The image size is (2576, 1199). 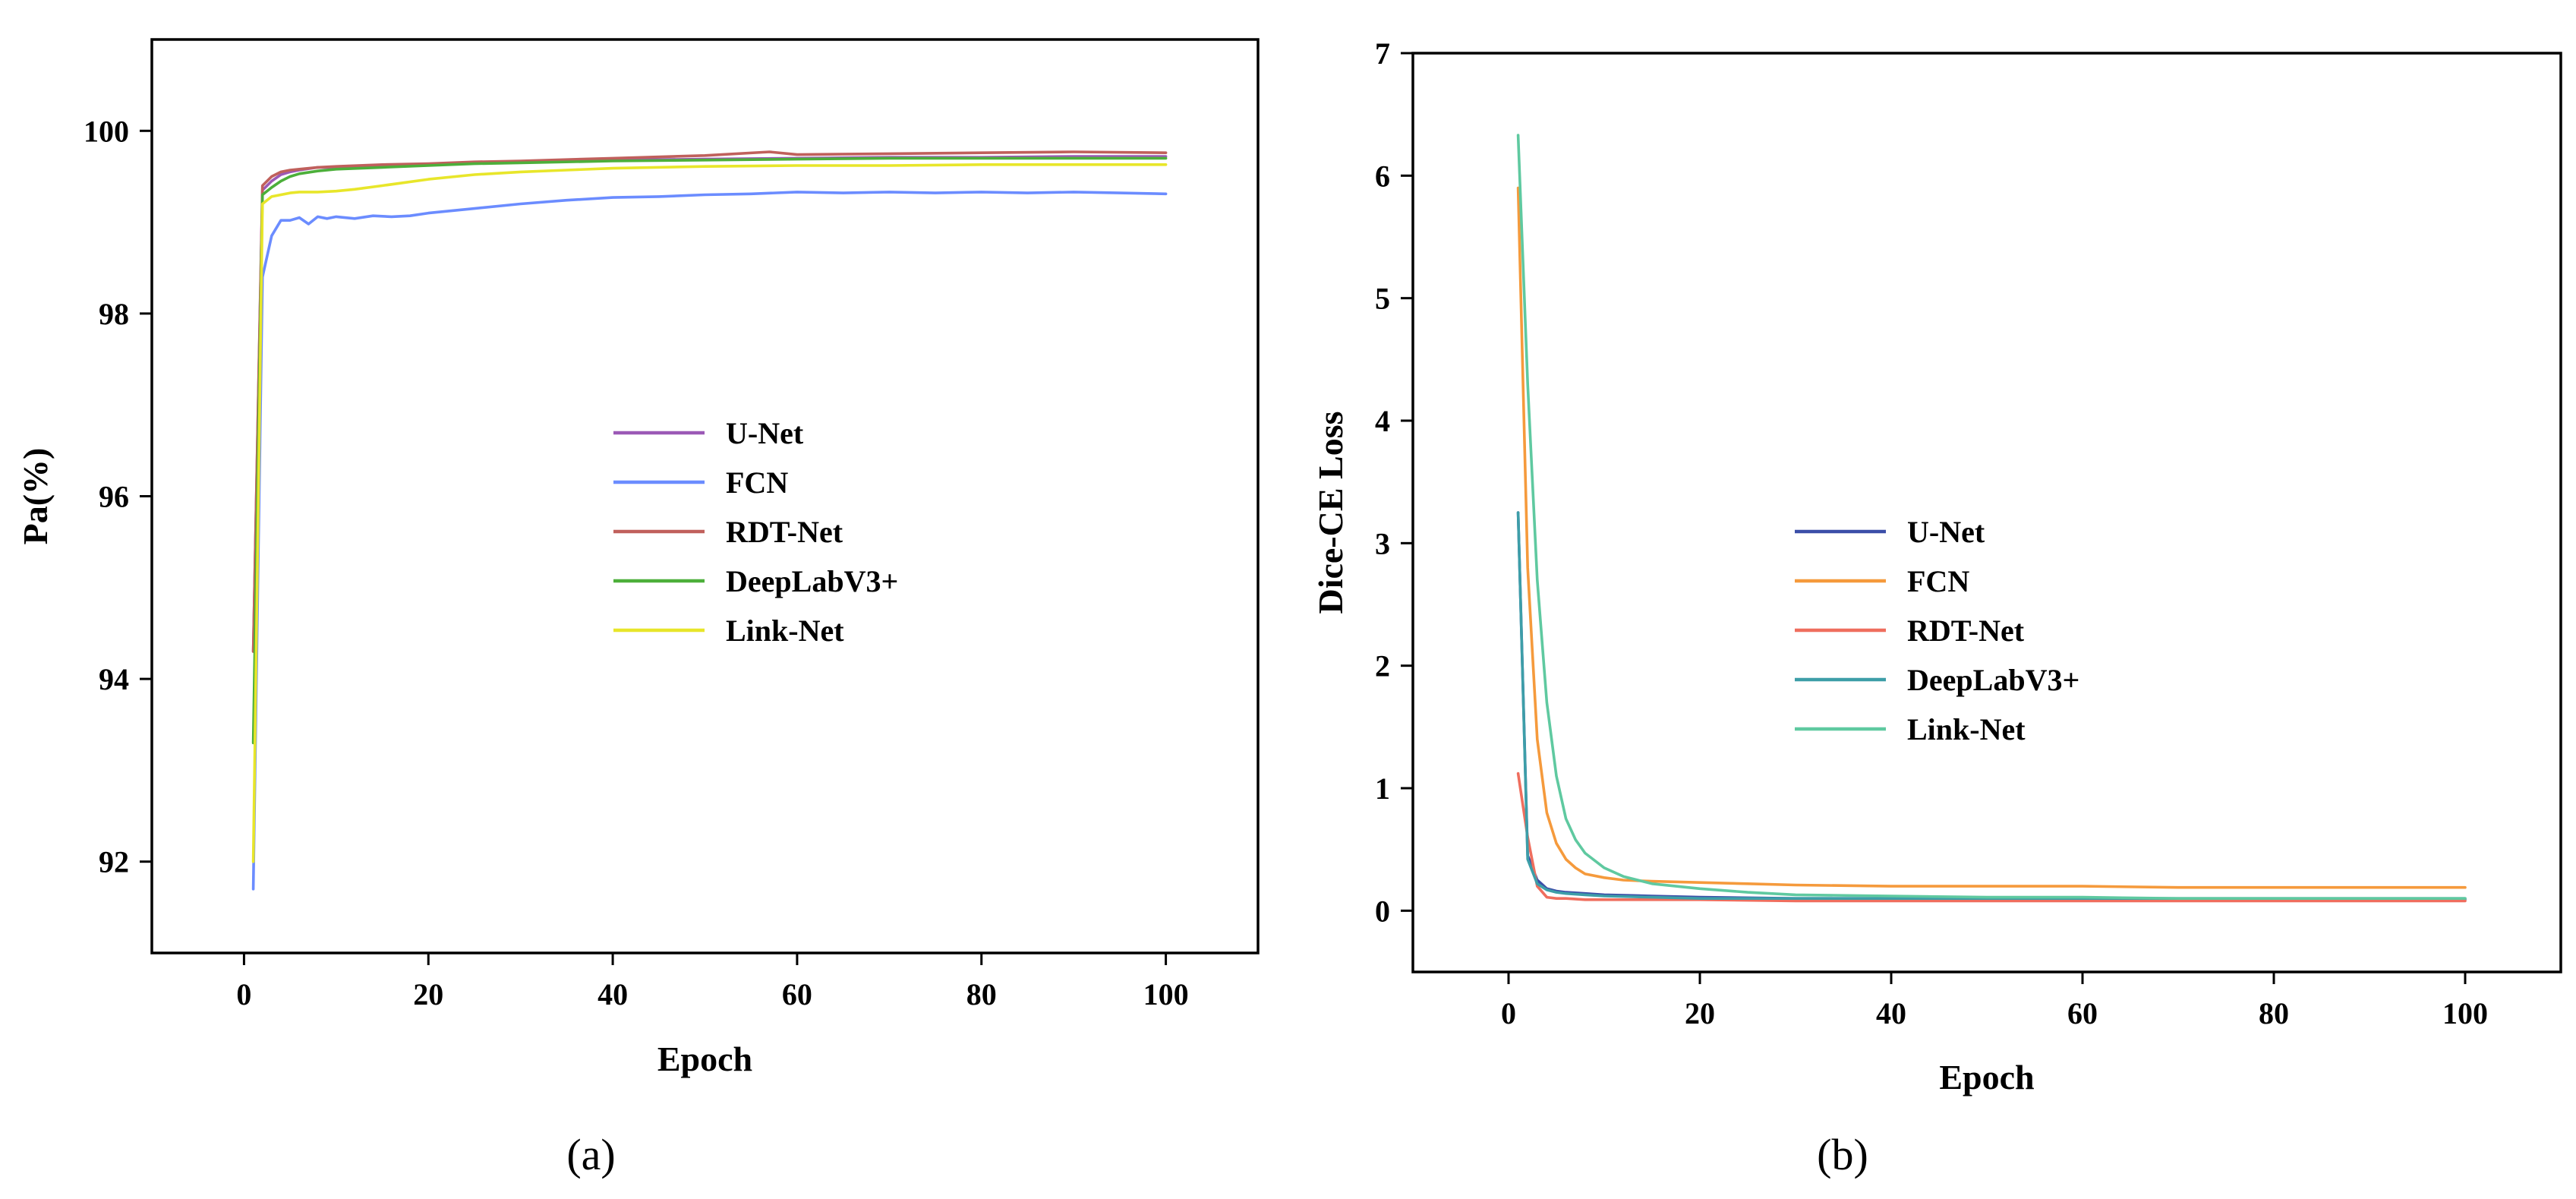 I want to click on y-tick-label: 7, so click(x=1382, y=53).